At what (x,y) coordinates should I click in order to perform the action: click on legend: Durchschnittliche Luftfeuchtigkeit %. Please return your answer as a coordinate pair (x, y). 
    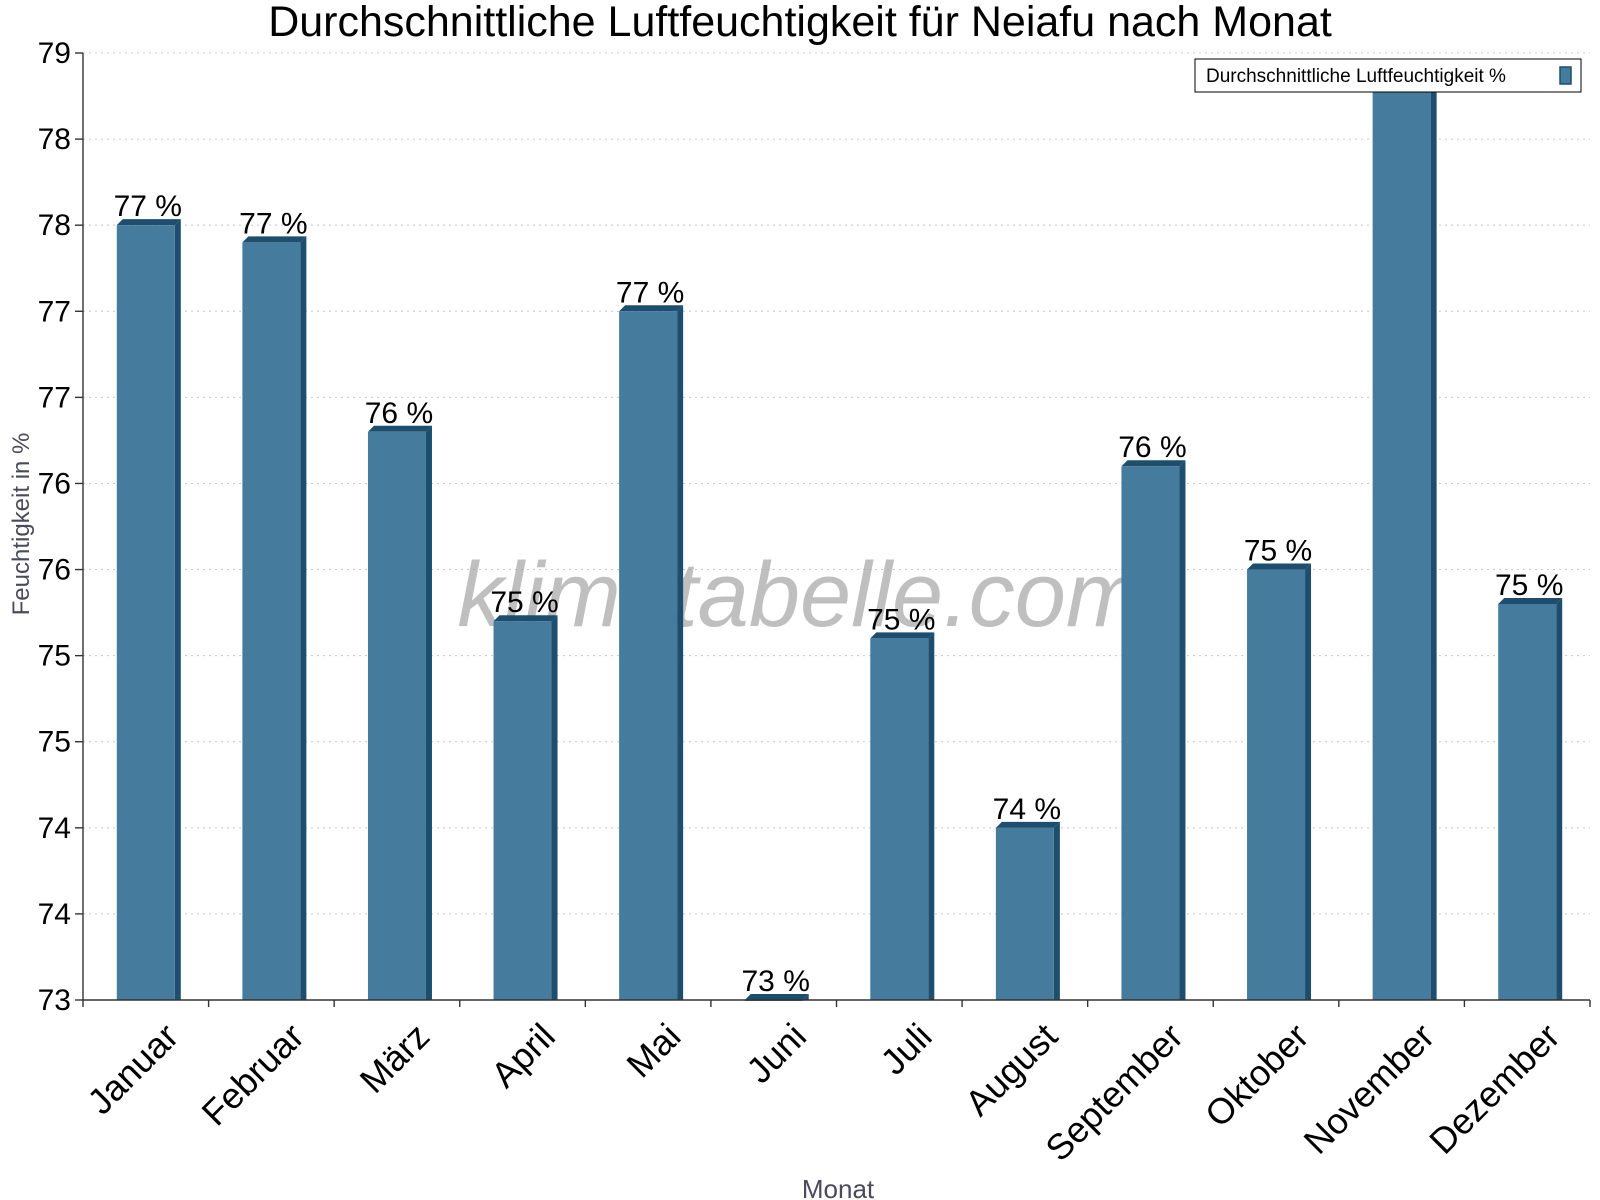
    Looking at the image, I should click on (1388, 75).